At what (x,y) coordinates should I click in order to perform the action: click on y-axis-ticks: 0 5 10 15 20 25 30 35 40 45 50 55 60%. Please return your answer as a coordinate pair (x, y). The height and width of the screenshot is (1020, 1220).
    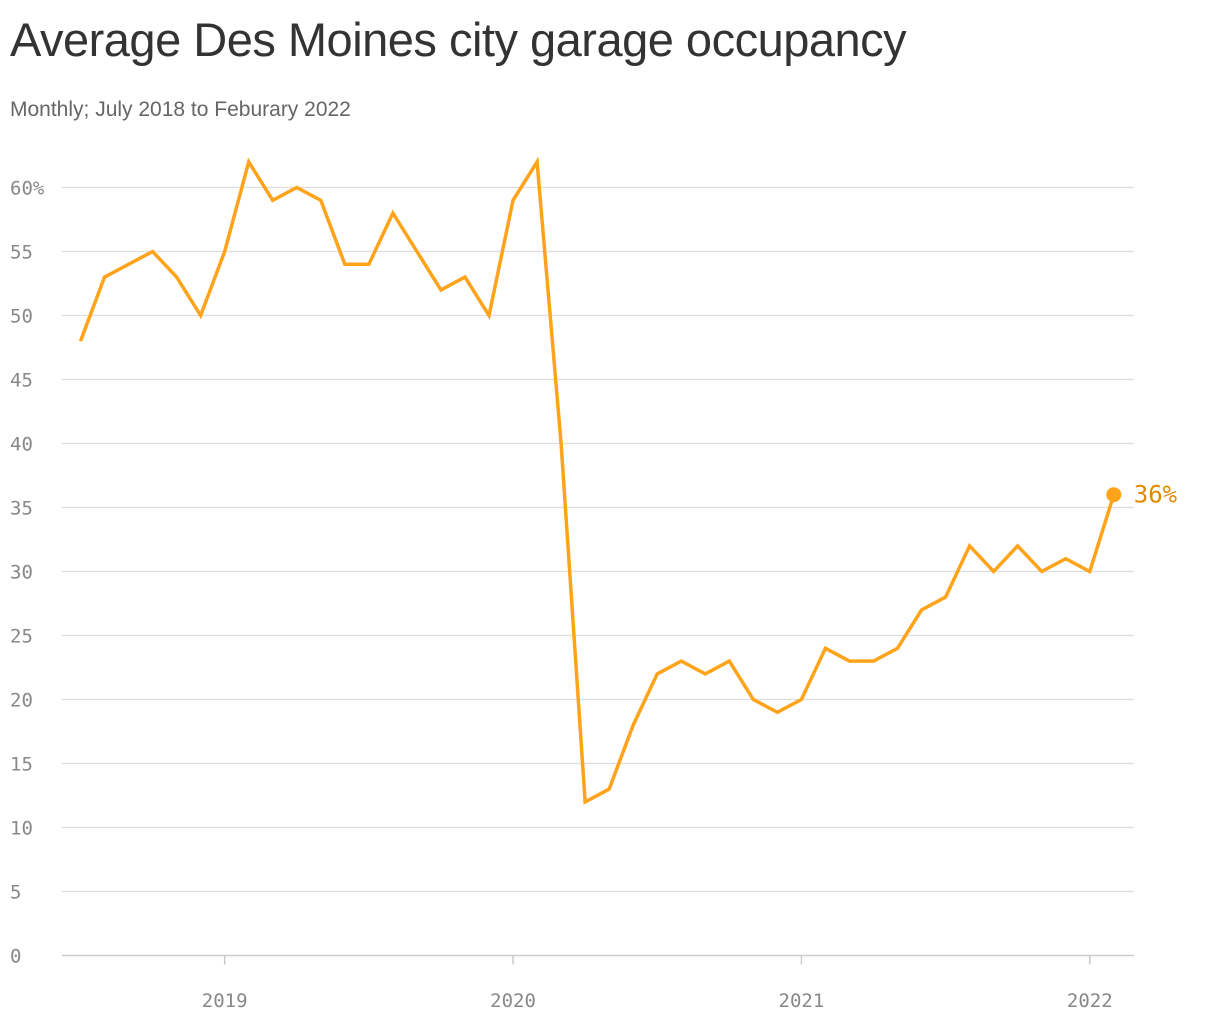
    Looking at the image, I should click on (27, 573).